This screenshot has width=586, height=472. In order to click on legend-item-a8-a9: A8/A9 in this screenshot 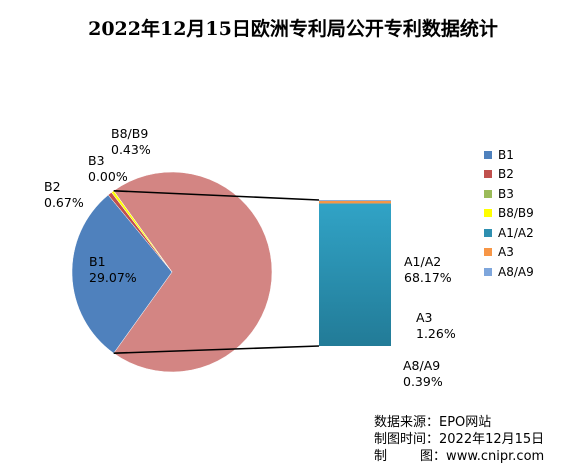, I will do `click(509, 272)`.